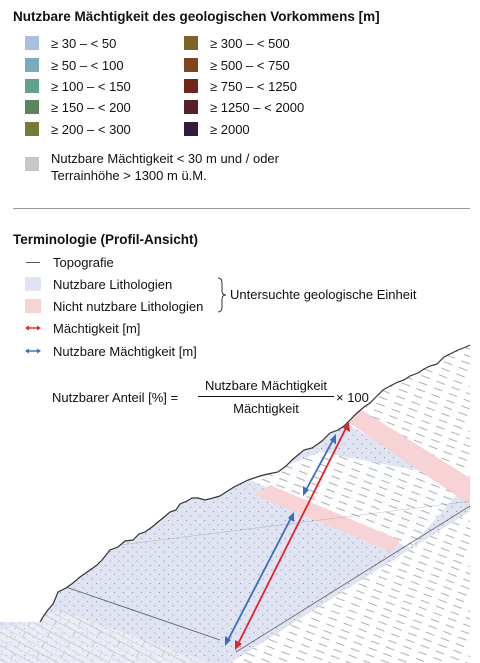  Describe the element at coordinates (115, 397) in the screenshot. I see `formula-lhs: Nutzbarer Anteil [%] =` at that location.